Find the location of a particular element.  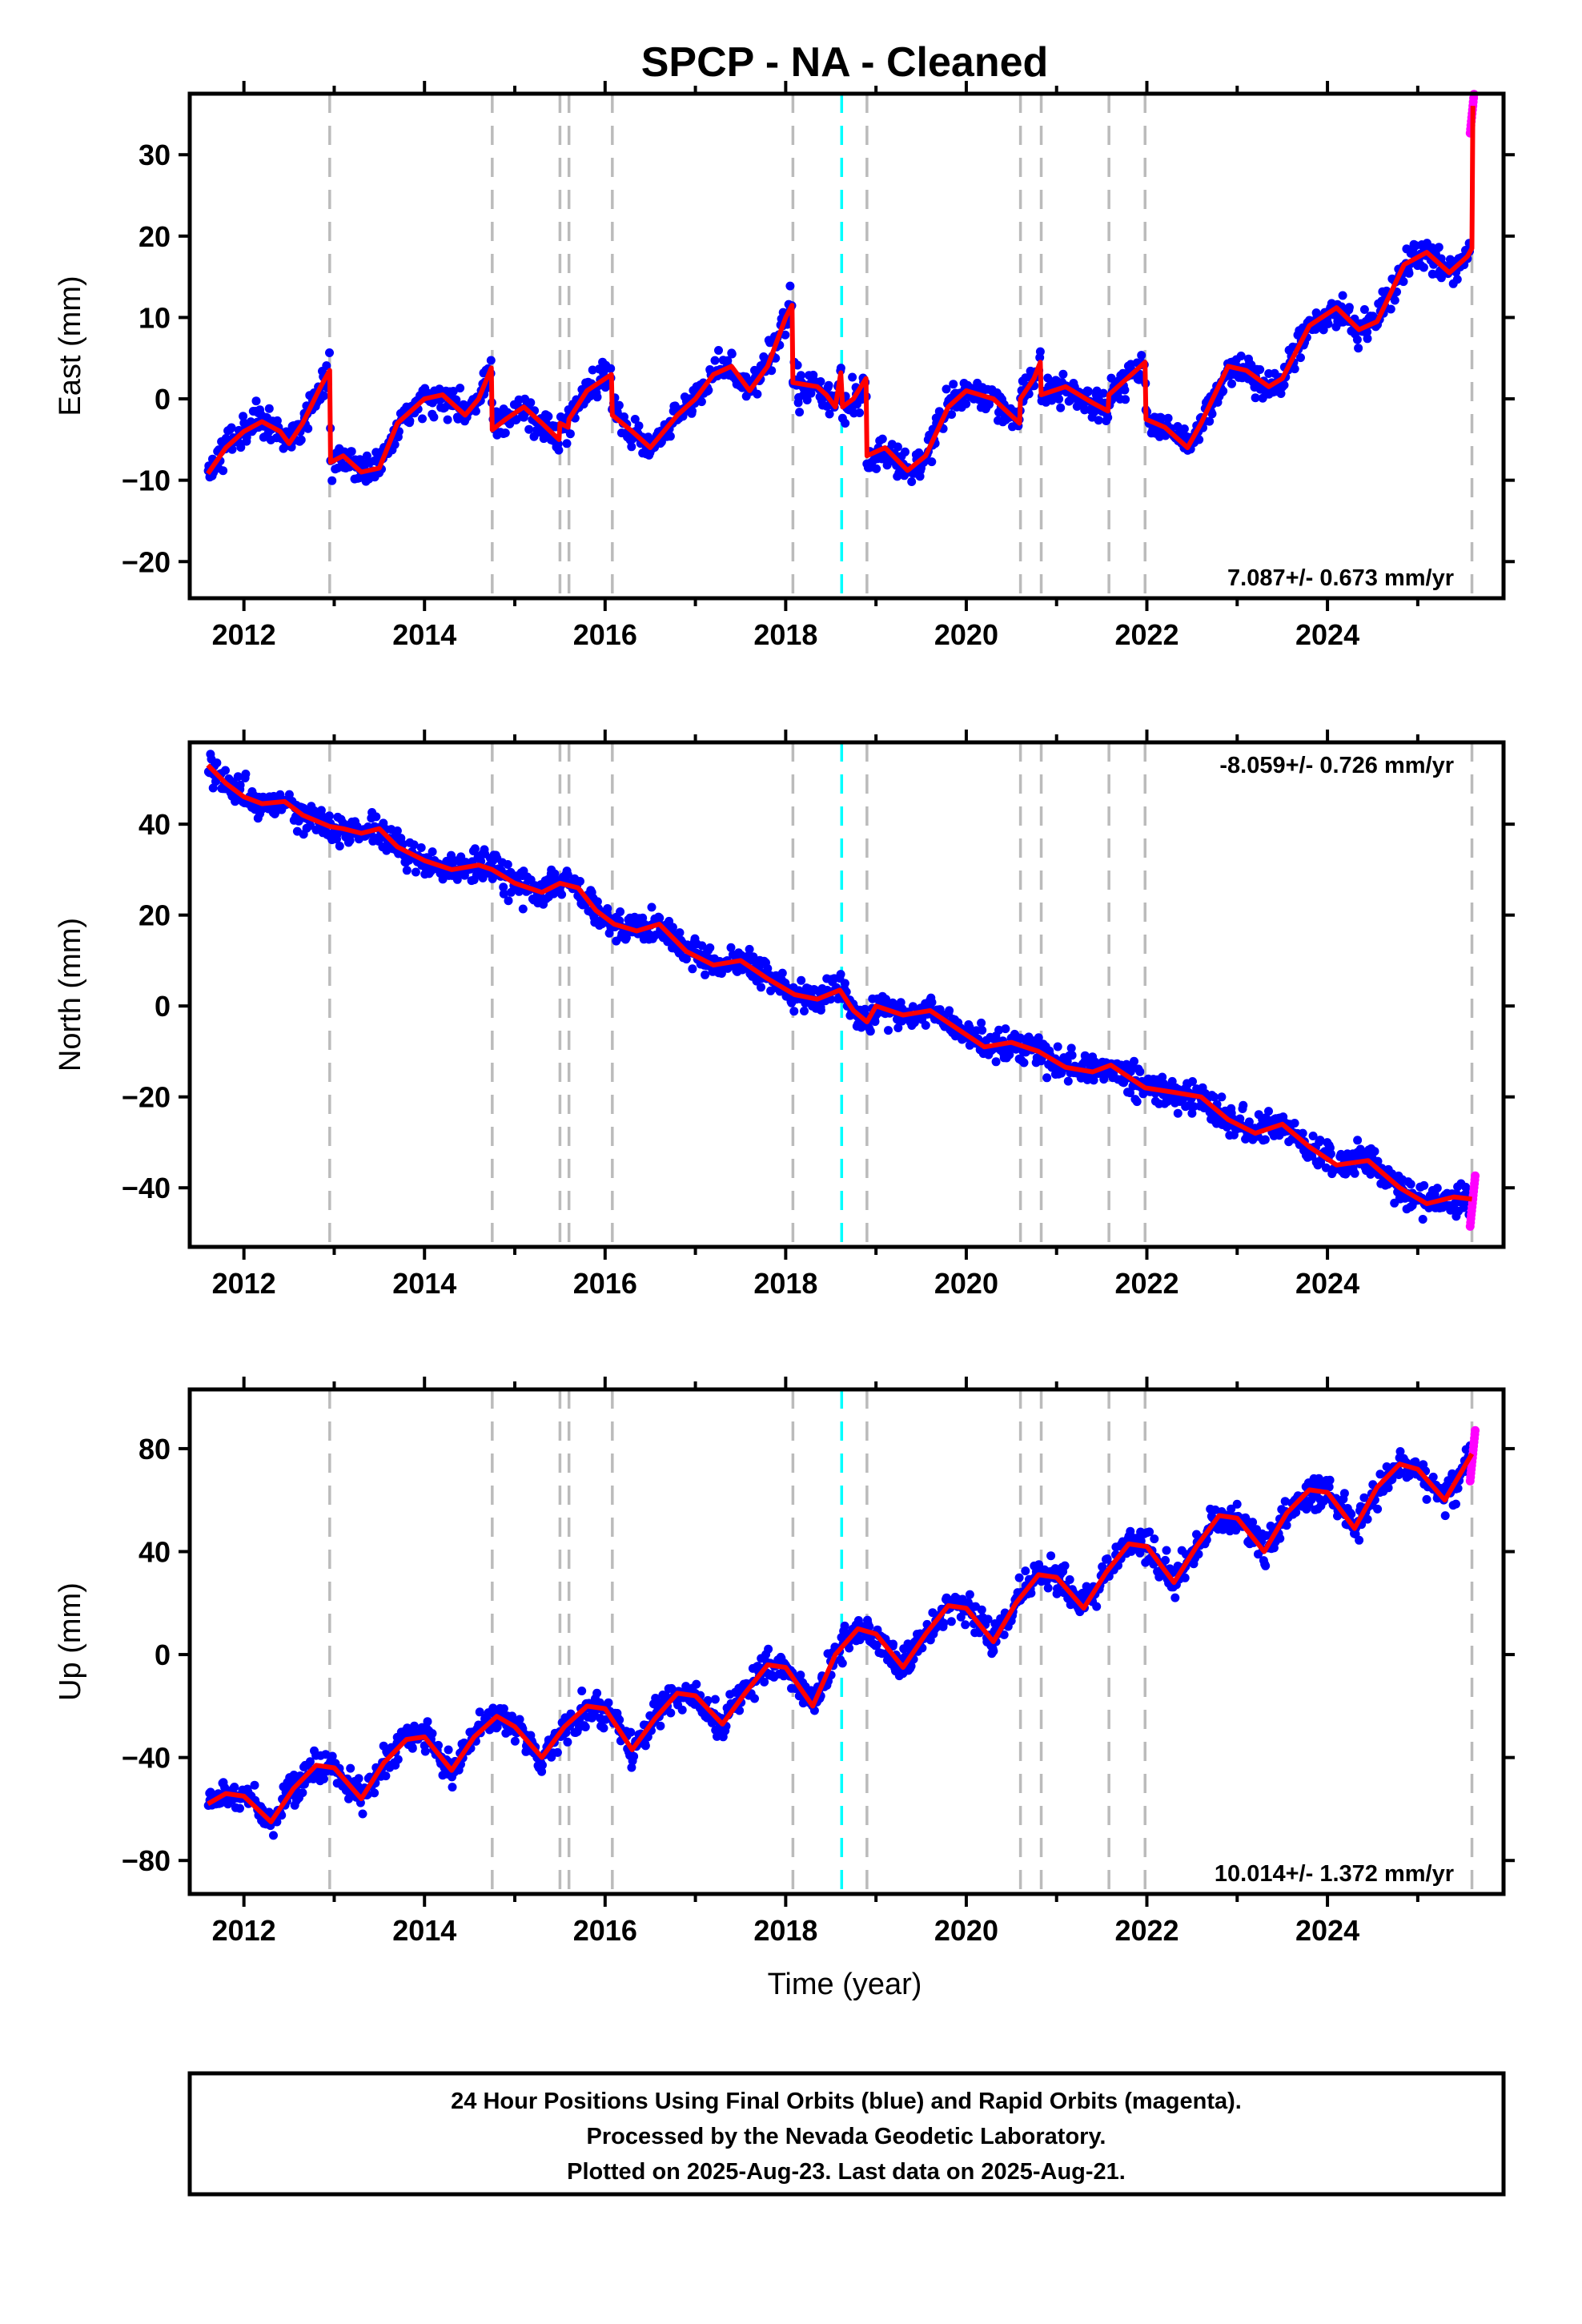

x-tick-label: 2014 is located at coordinates (424, 1283).